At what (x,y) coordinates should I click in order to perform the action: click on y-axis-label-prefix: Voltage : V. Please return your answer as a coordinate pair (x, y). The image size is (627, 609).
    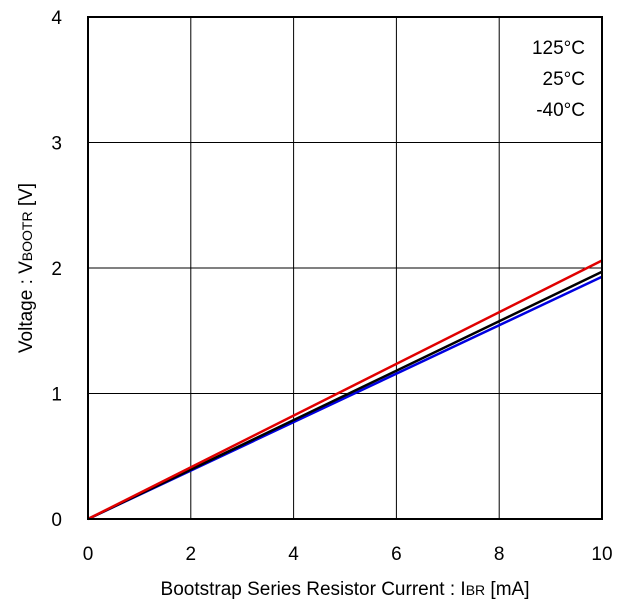
    Looking at the image, I should click on (26, 307).